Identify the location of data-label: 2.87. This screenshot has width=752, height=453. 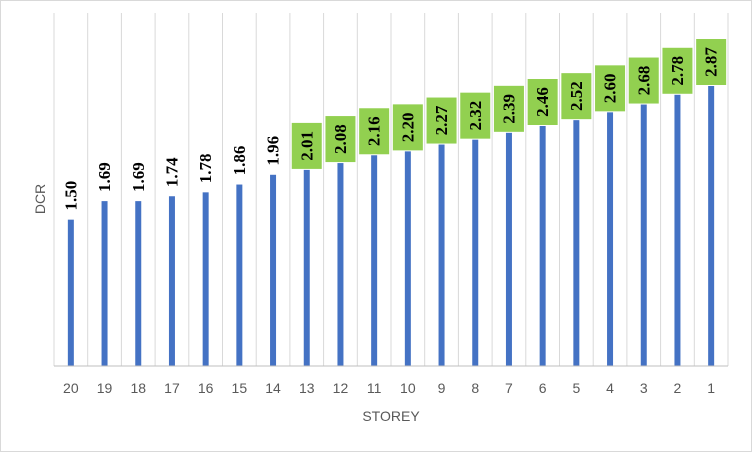
(711, 62).